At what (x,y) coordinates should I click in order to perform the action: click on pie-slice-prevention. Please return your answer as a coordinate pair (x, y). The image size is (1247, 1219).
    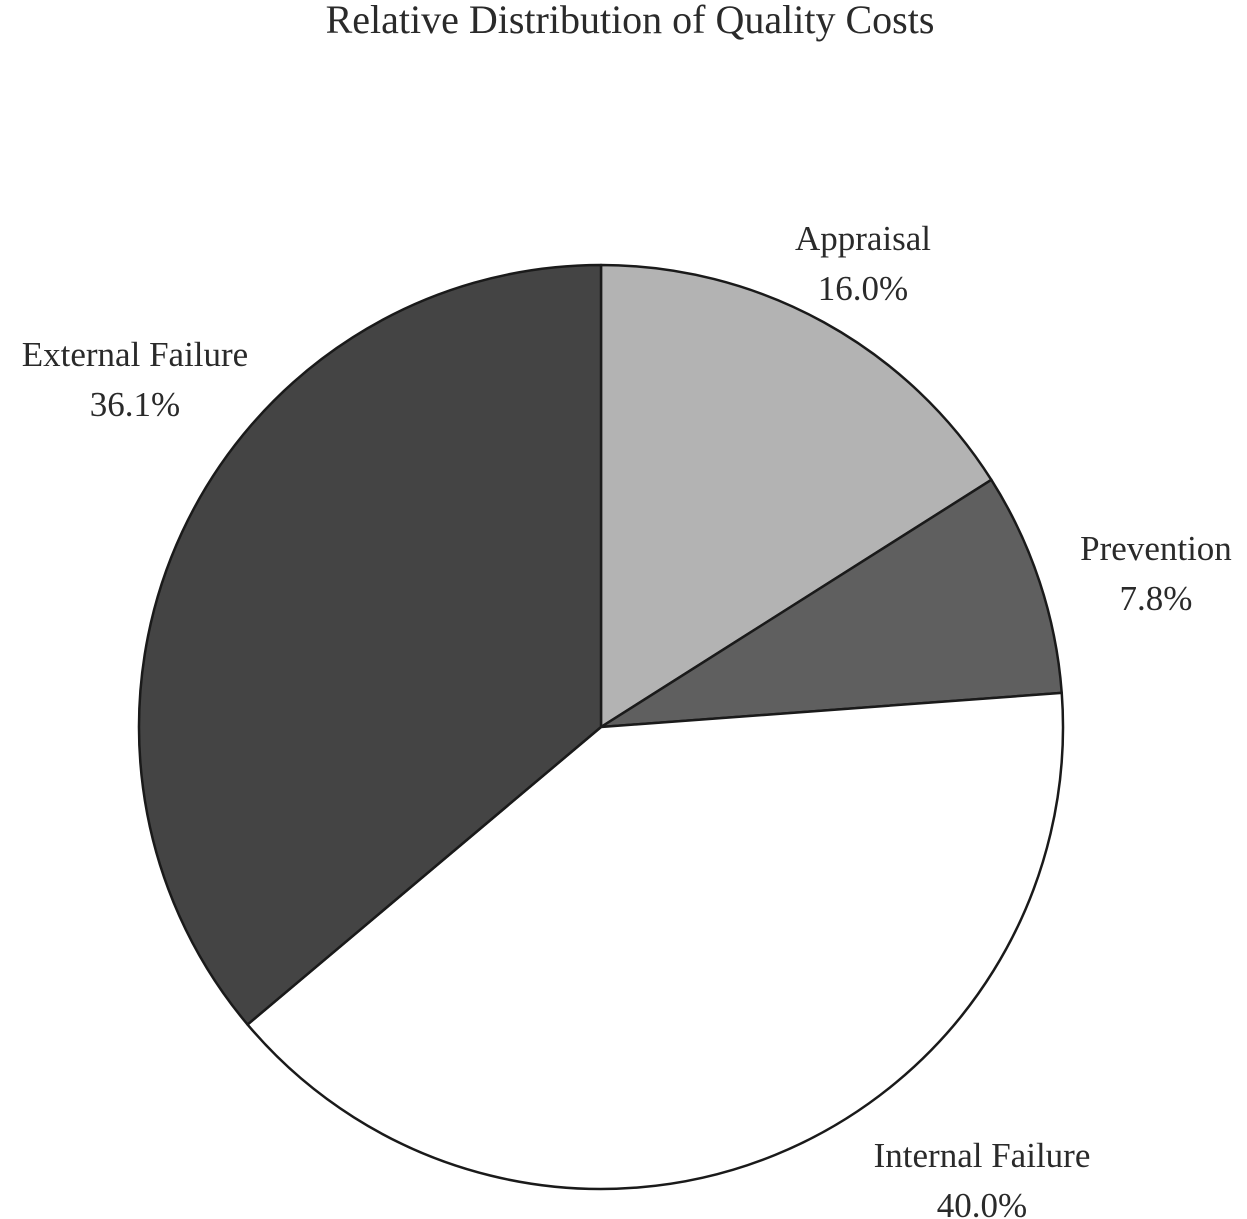
    Looking at the image, I should click on (831, 603).